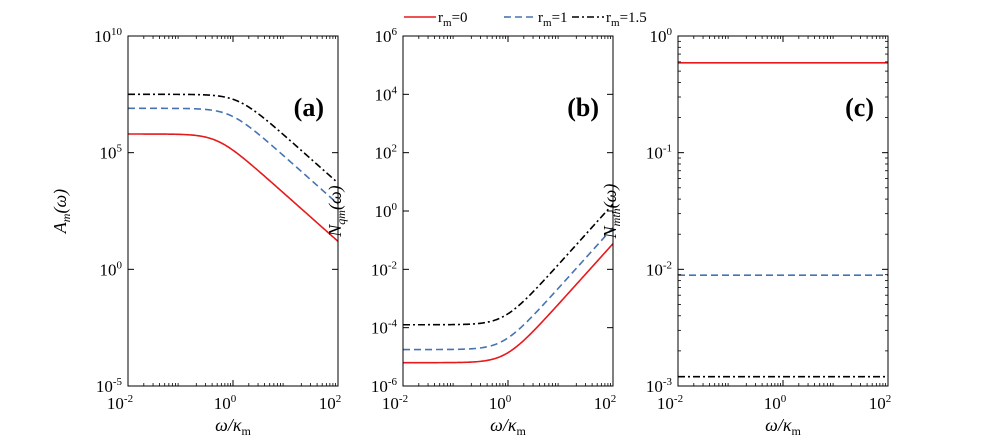  I want to click on y-tick-label: 10², so click(386, 153).